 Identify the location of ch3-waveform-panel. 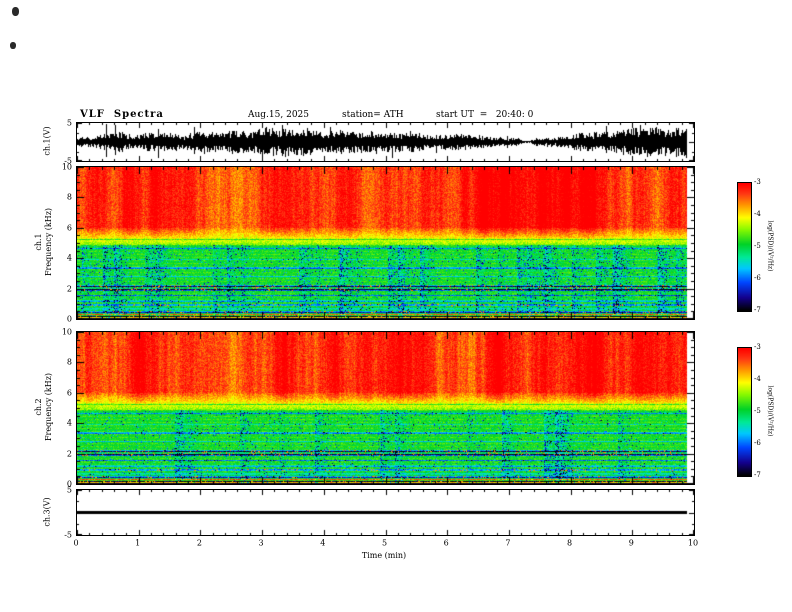
(385, 512).